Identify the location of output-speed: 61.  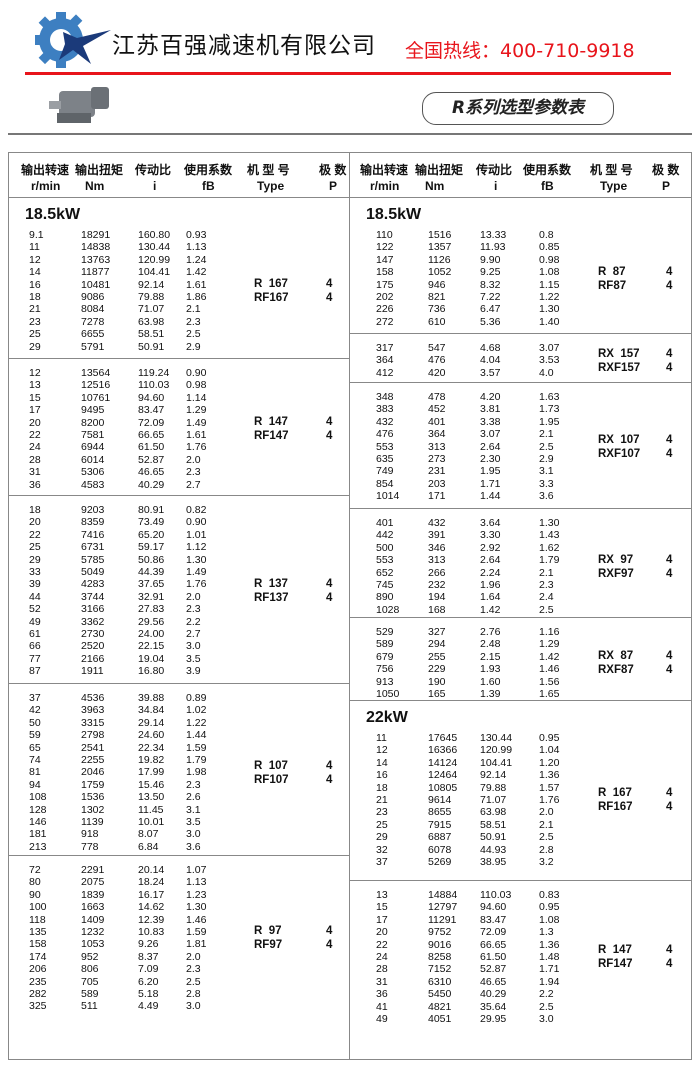
(35, 633).